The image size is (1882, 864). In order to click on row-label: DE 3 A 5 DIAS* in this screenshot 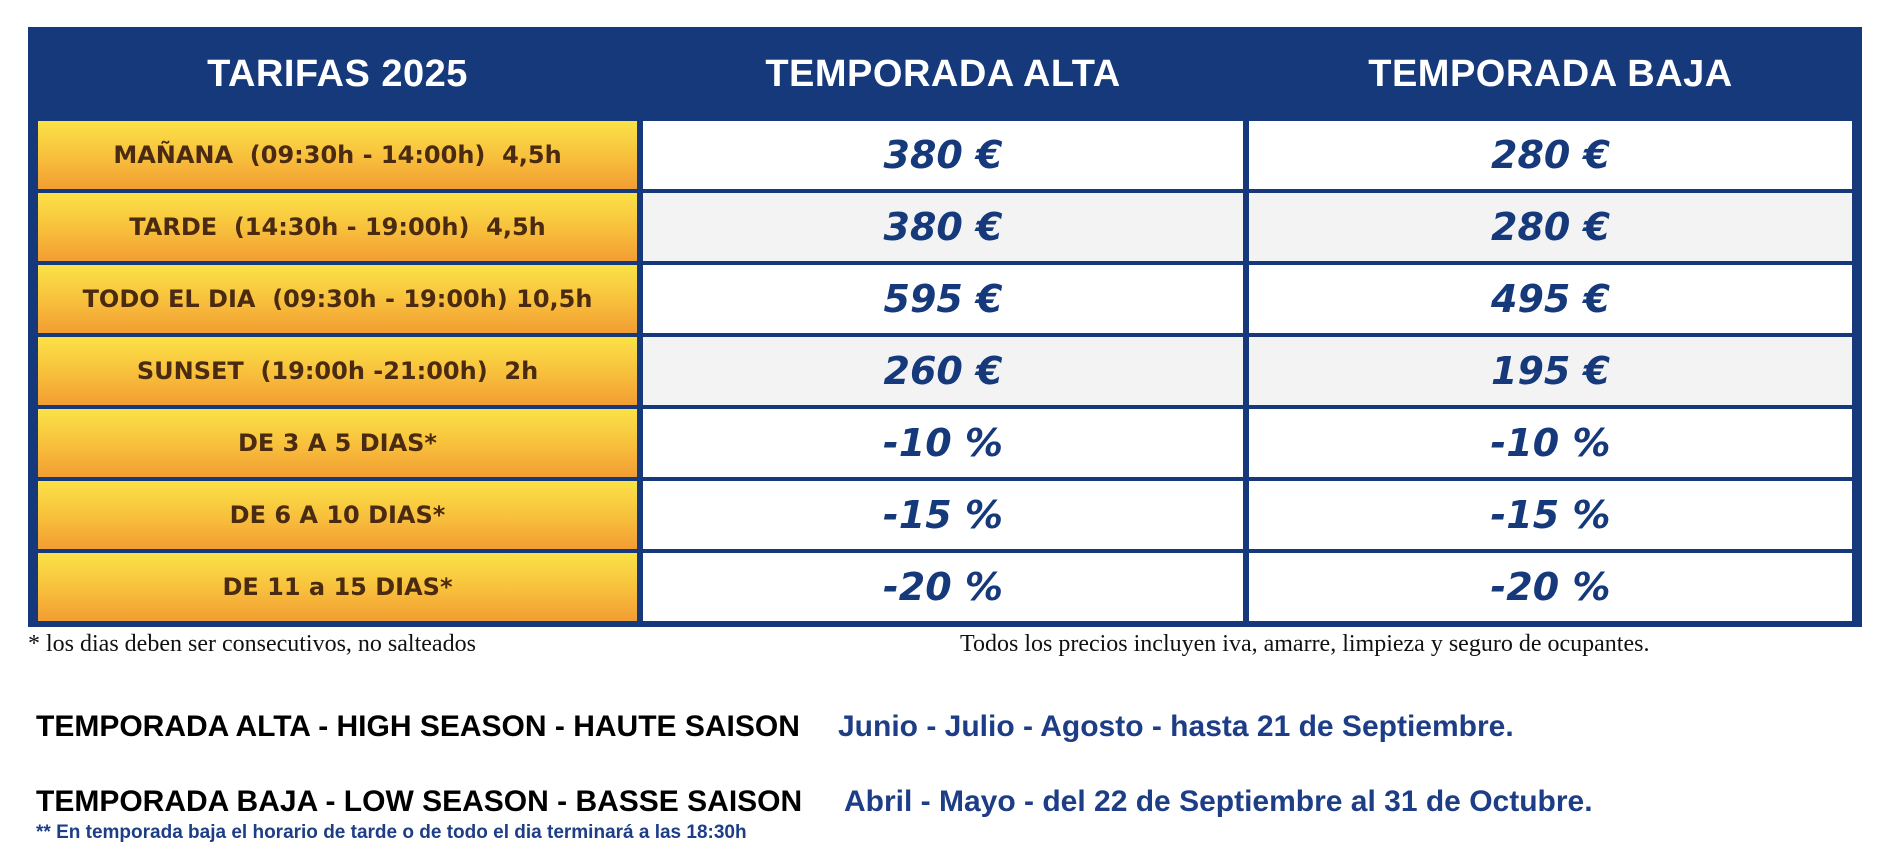, I will do `click(337, 443)`.